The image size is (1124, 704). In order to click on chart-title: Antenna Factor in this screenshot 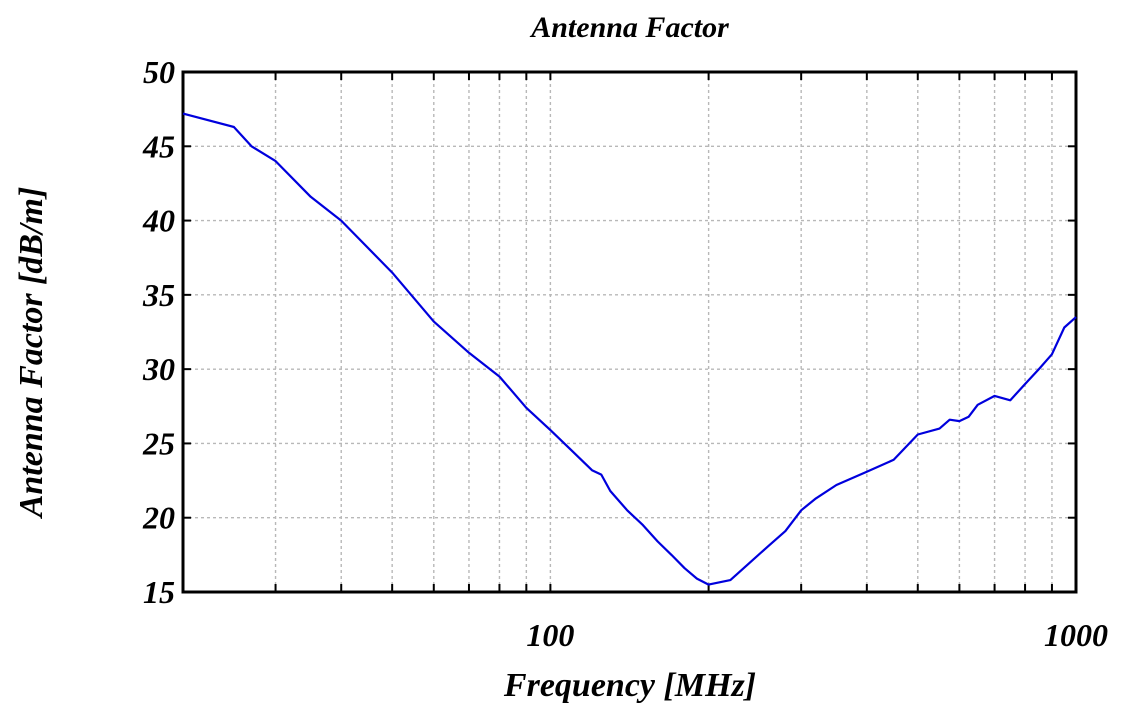, I will do `click(629, 27)`.